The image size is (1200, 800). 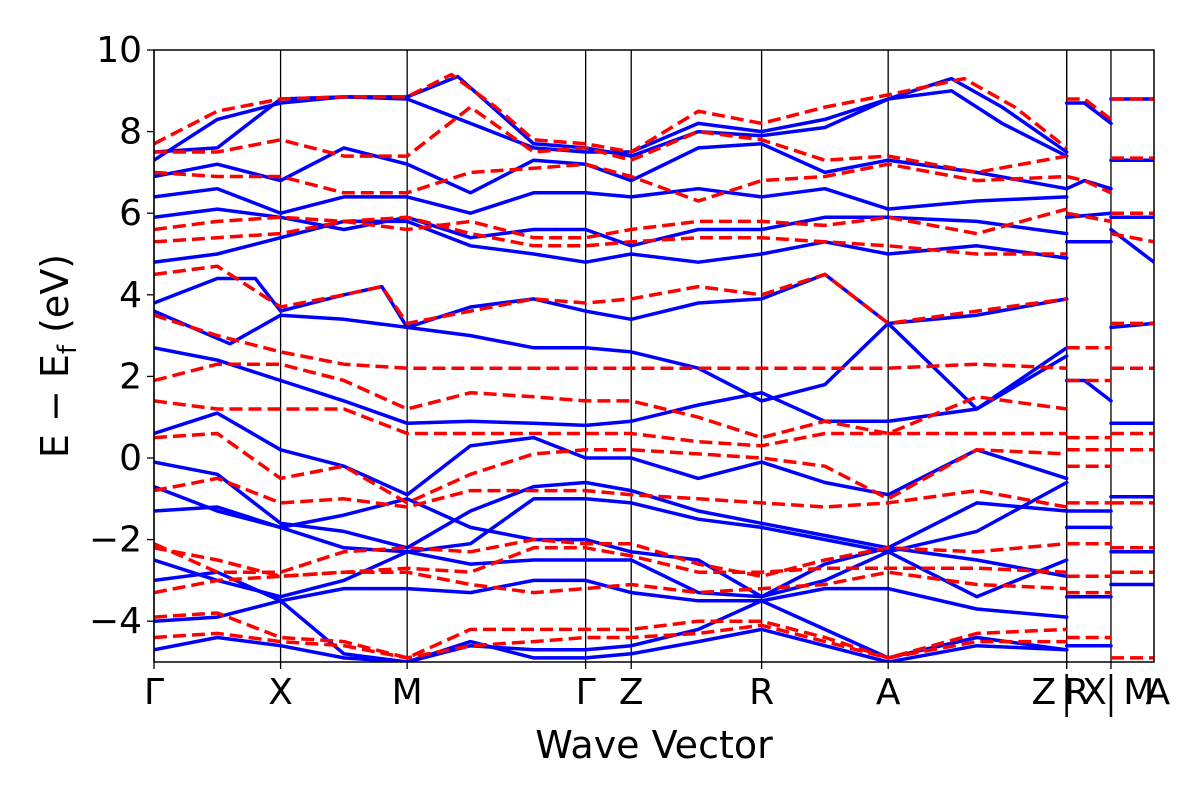 What do you see at coordinates (115, 621) in the screenshot?
I see `y-tick-label: −4` at bounding box center [115, 621].